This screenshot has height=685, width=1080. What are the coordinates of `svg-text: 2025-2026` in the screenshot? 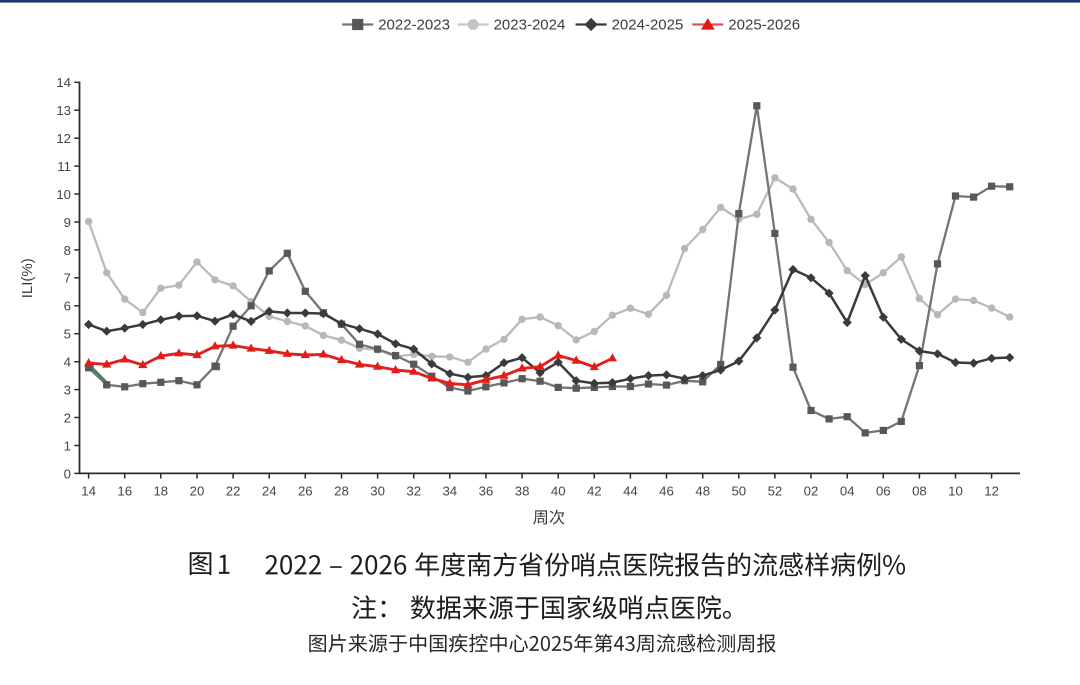 It's located at (764, 25).